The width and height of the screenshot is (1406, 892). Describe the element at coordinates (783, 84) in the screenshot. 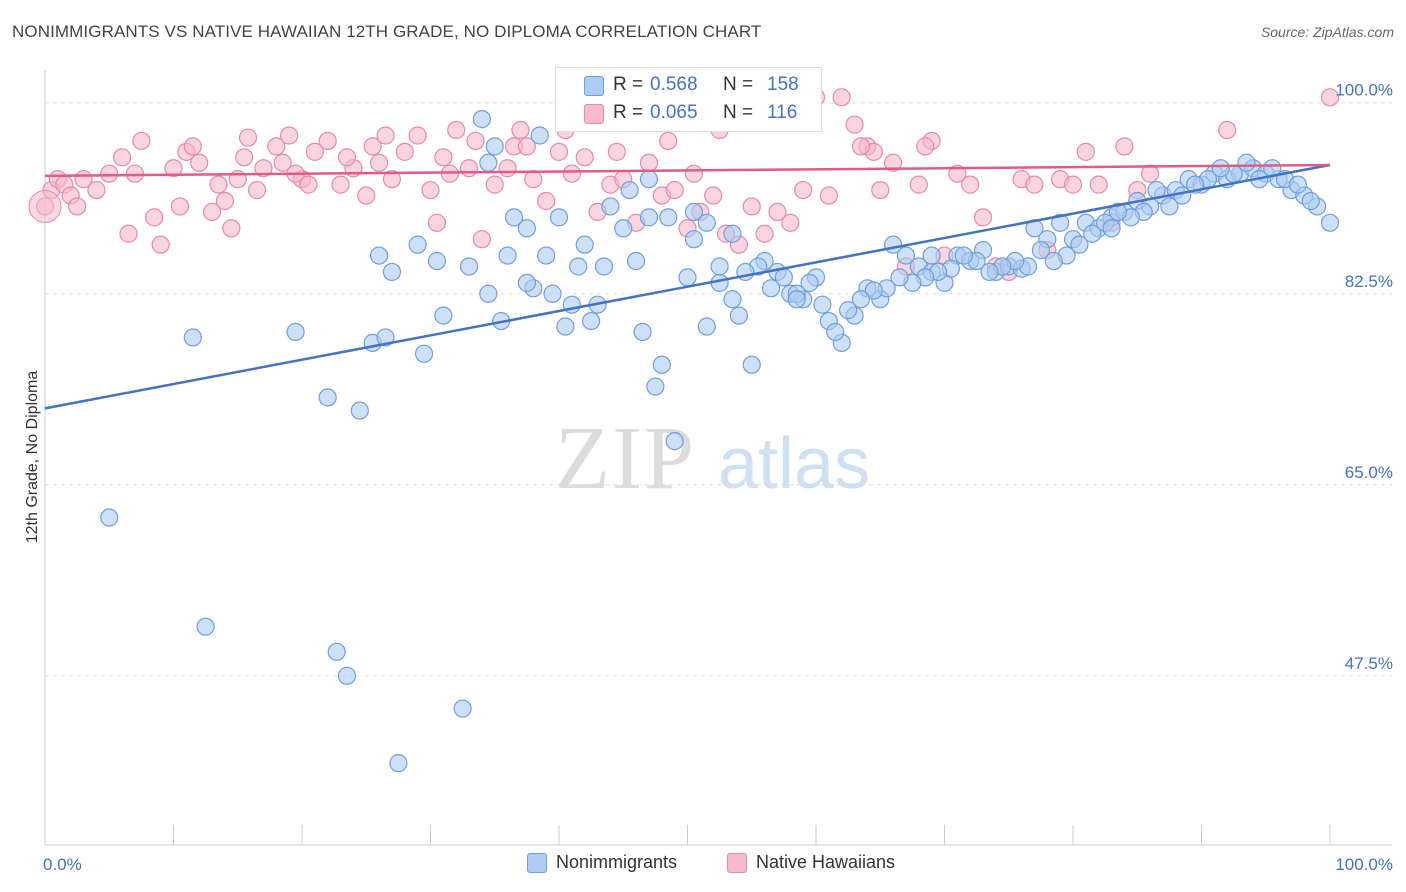

I see `legend-n-value: 158` at that location.